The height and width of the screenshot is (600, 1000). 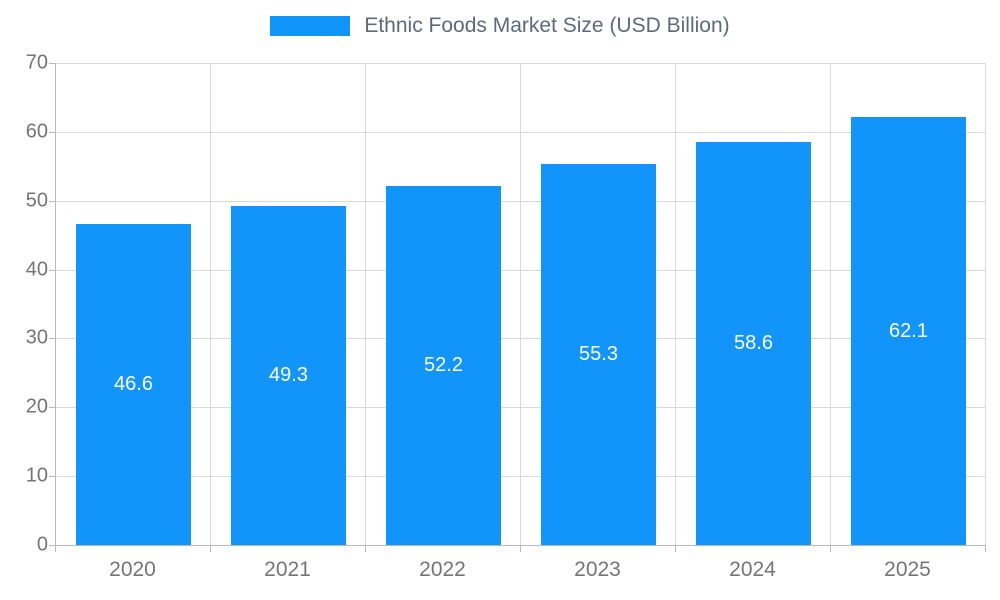 I want to click on bar: 52.2, so click(x=443, y=365).